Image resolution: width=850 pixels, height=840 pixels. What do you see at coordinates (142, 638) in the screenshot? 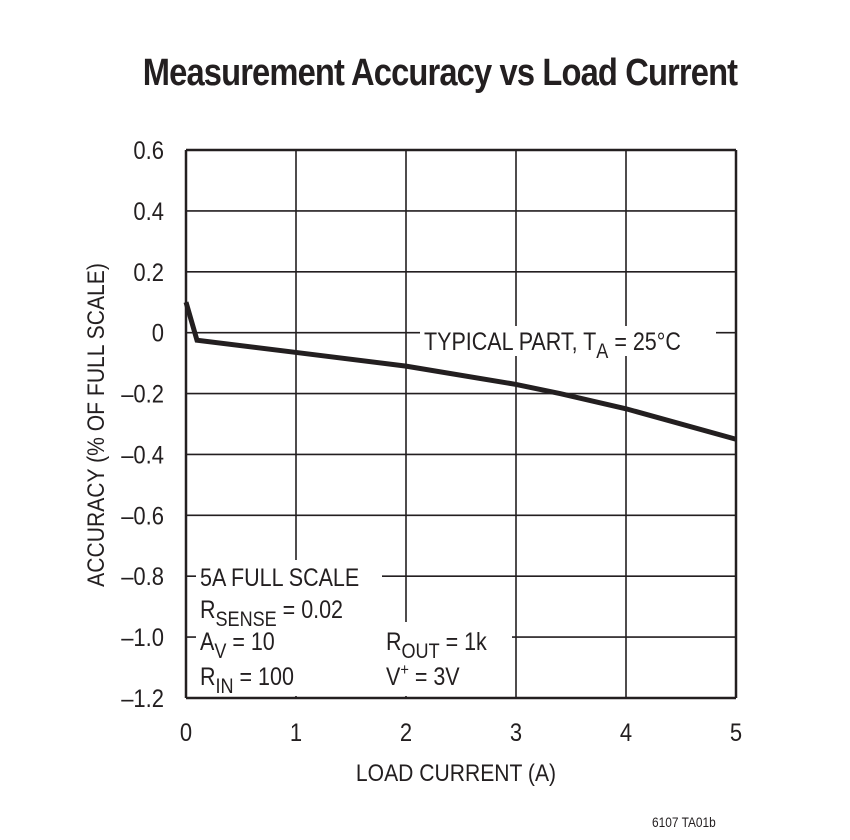
I see `y-tick-label: –1.0` at bounding box center [142, 638].